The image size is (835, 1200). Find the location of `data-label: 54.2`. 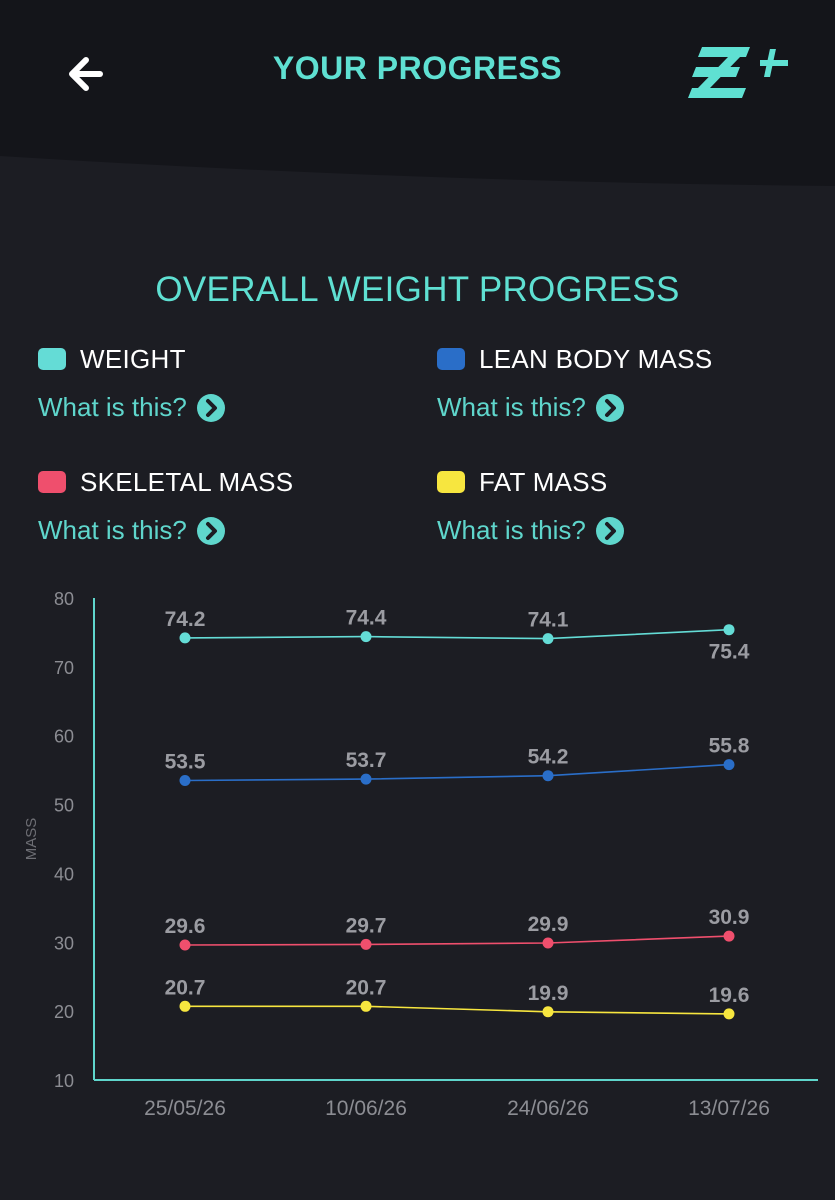

data-label: 54.2 is located at coordinates (548, 757).